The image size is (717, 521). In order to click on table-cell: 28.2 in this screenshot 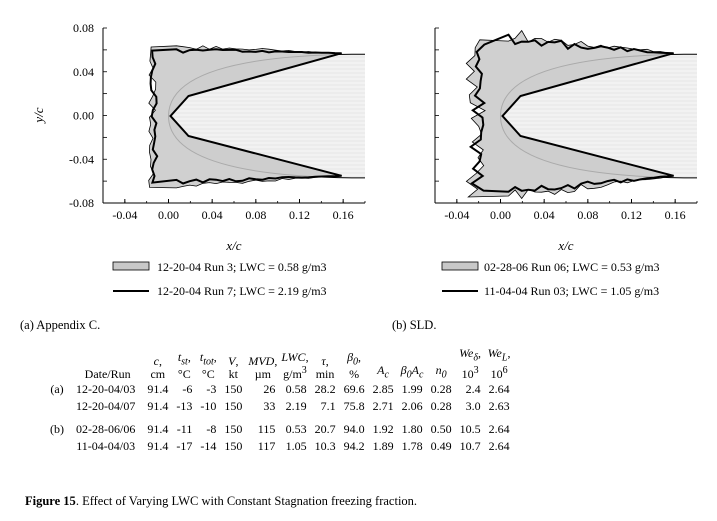, I will do `click(325, 389)`.